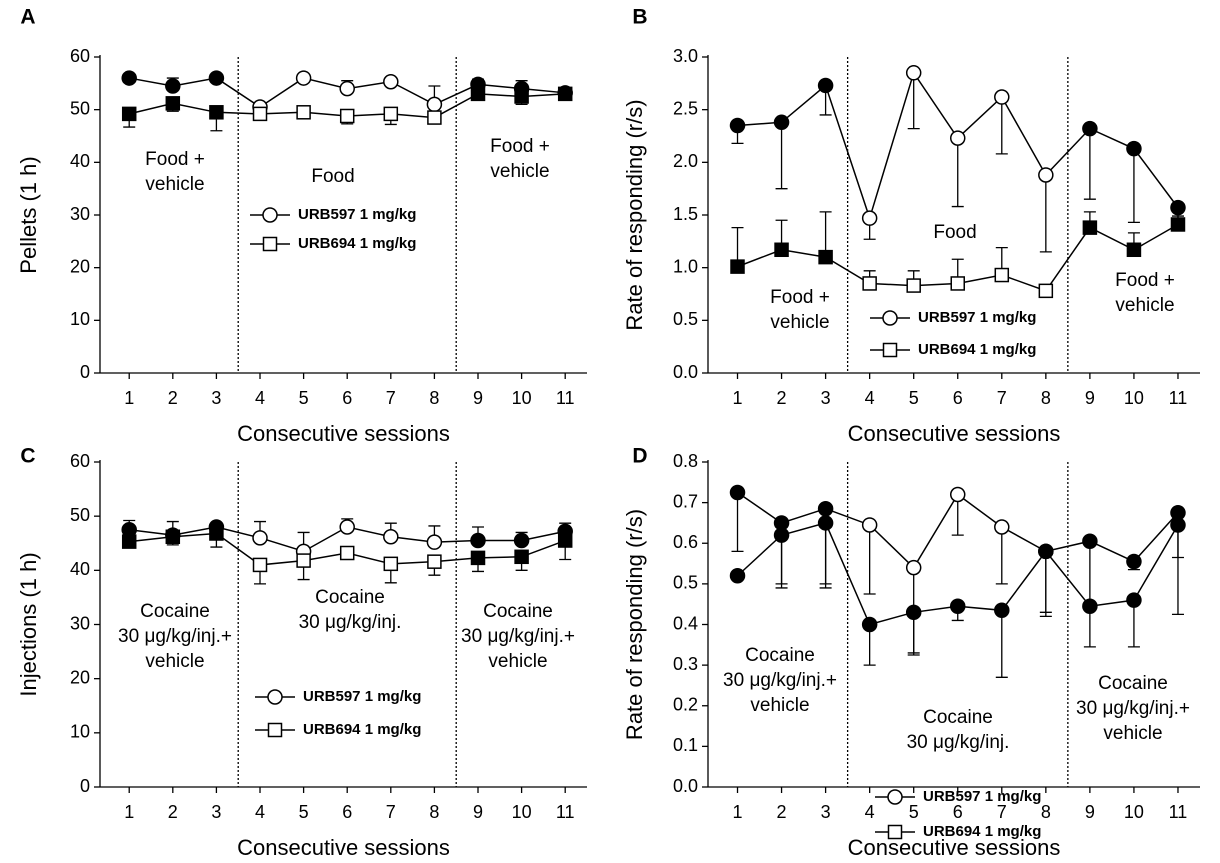  Describe the element at coordinates (80, 319) in the screenshot. I see `y-tick-label: 10` at that location.